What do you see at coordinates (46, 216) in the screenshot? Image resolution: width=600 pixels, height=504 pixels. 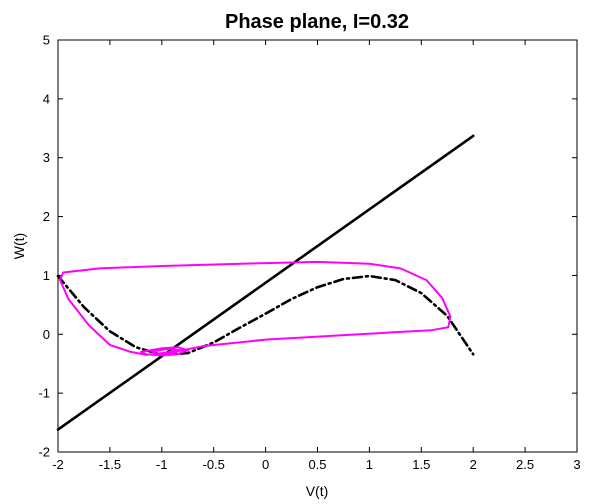 I see `y-tick-label: 2` at bounding box center [46, 216].